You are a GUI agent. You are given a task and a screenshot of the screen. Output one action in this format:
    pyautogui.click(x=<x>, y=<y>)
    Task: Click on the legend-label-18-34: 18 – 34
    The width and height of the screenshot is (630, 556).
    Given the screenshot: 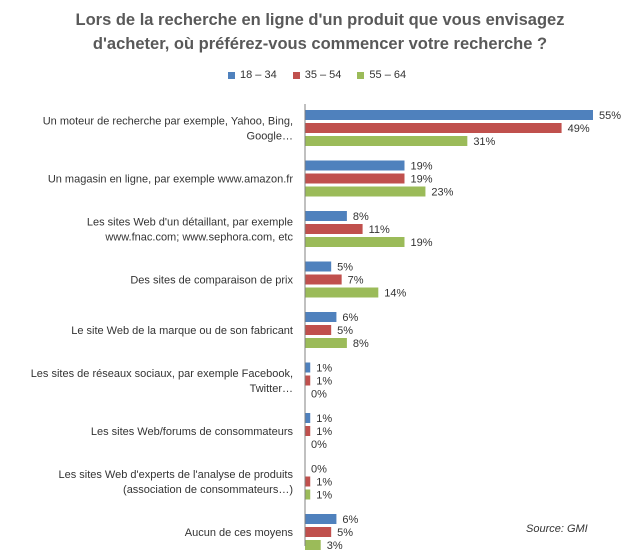 What is the action you would take?
    pyautogui.click(x=258, y=75)
    